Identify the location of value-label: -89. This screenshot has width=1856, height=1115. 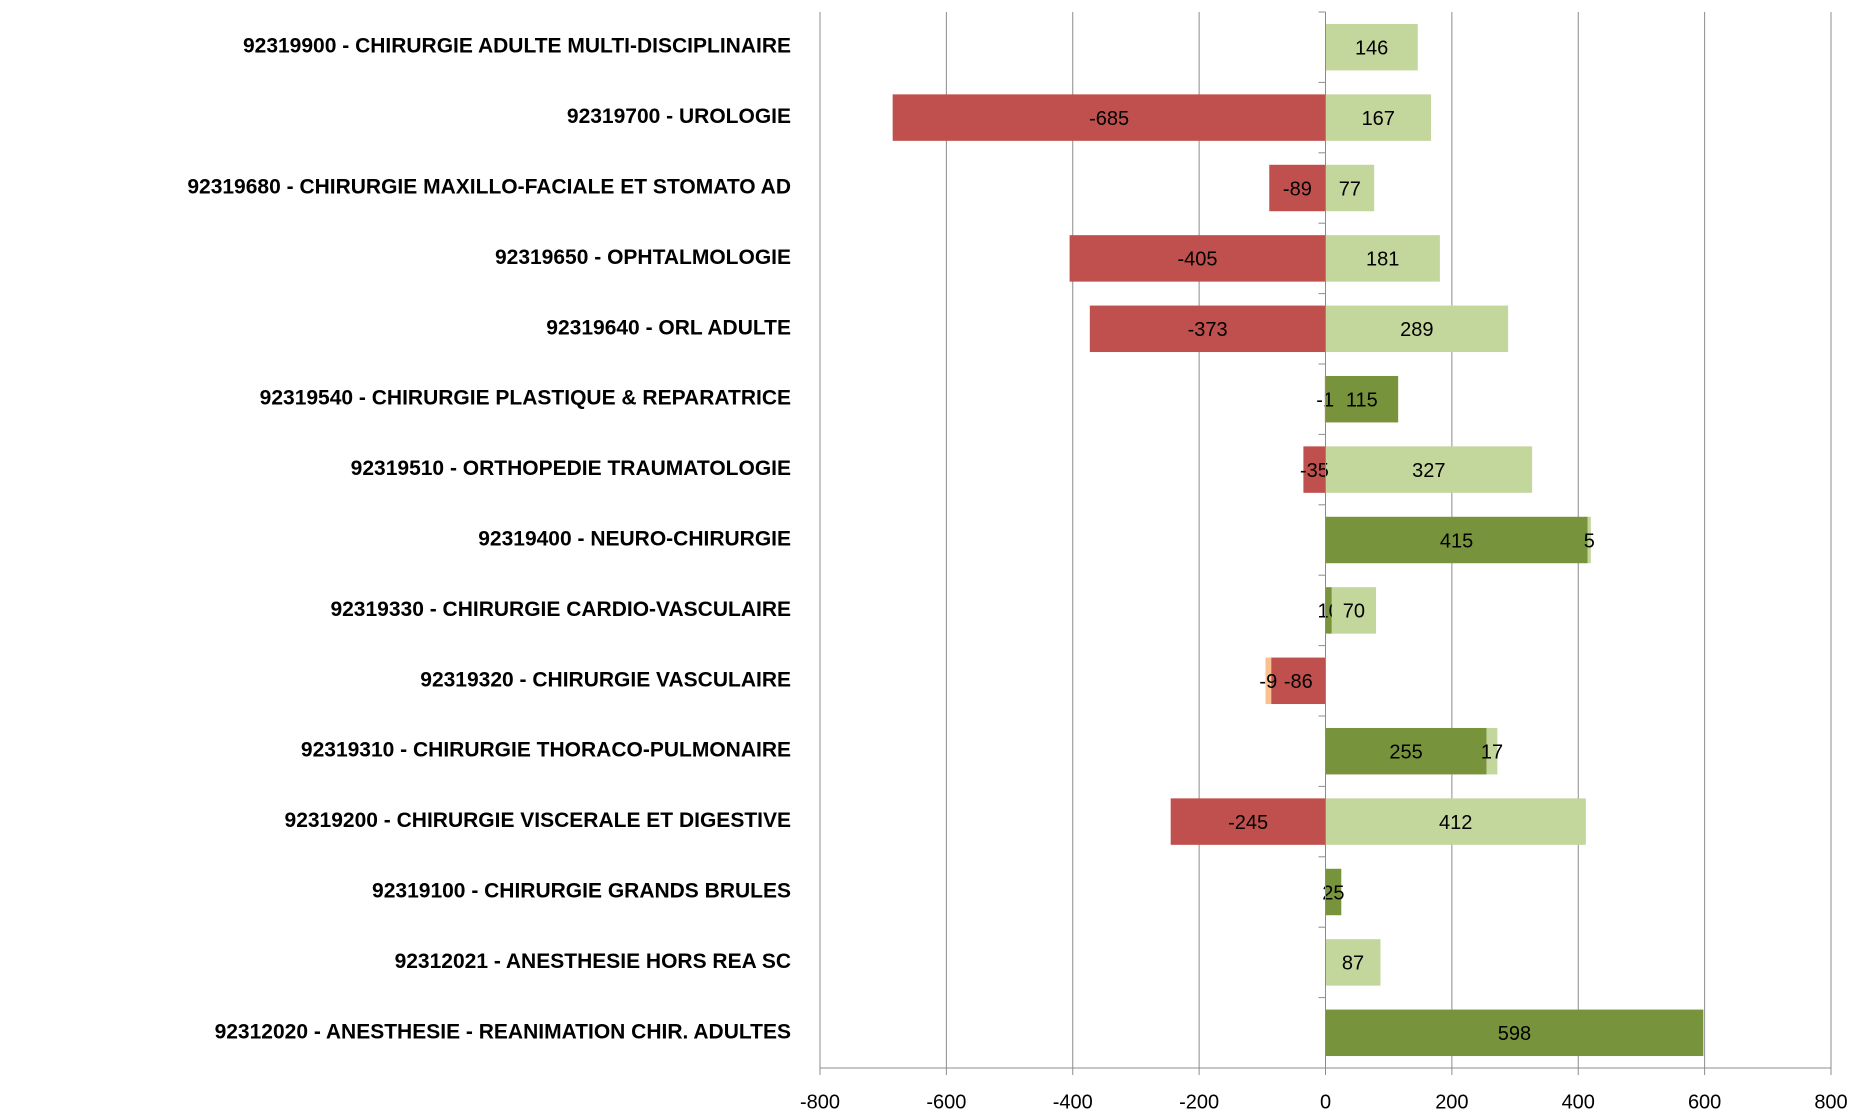
(1297, 189).